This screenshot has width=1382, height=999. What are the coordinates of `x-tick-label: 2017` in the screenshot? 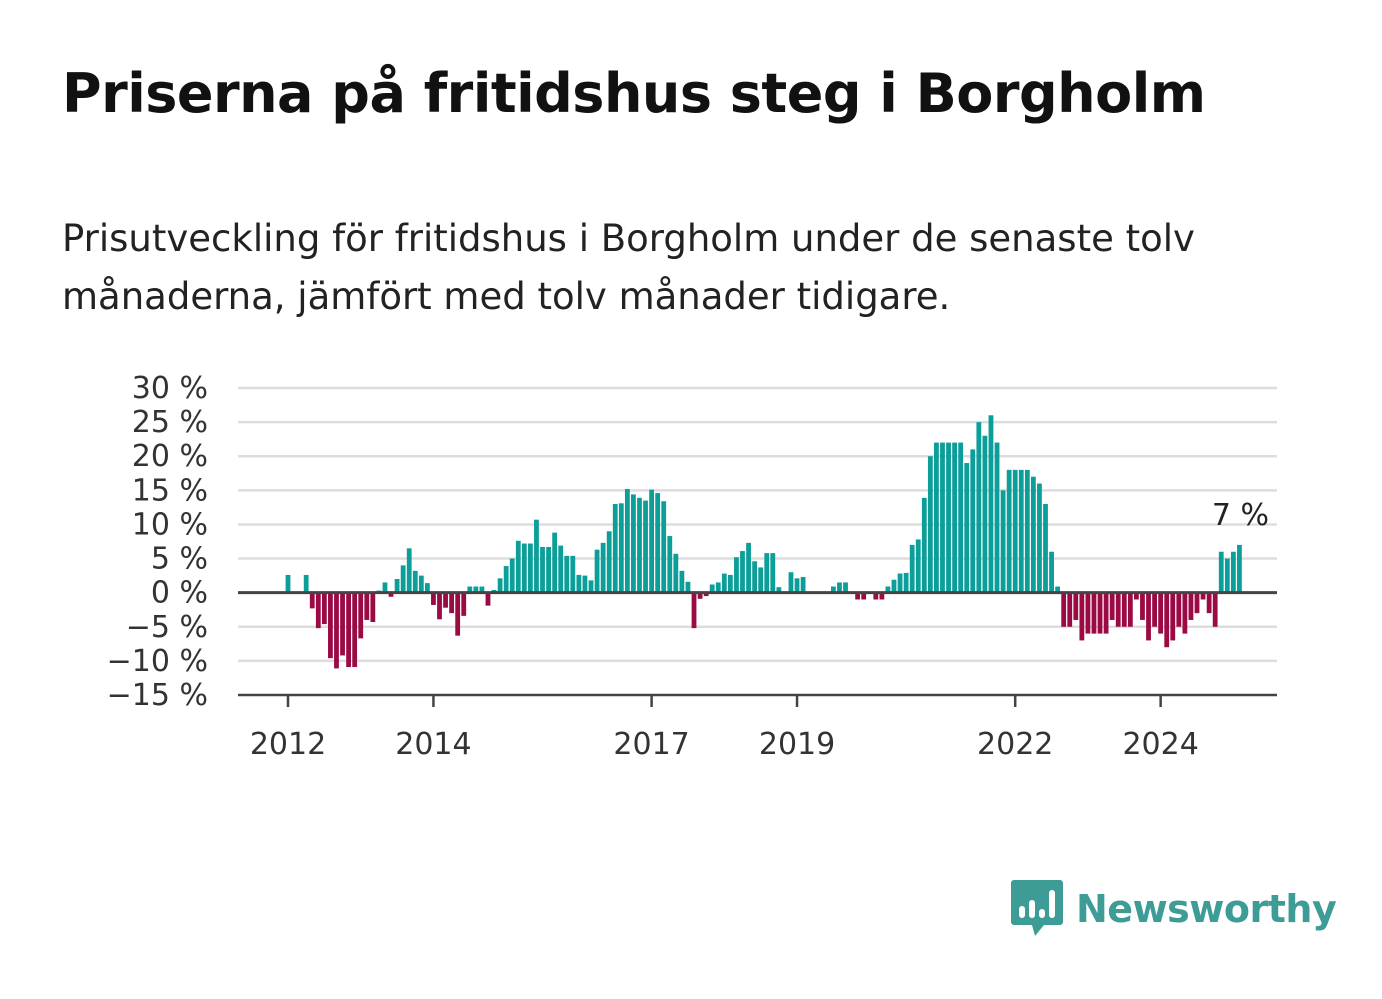 It's located at (651, 744).